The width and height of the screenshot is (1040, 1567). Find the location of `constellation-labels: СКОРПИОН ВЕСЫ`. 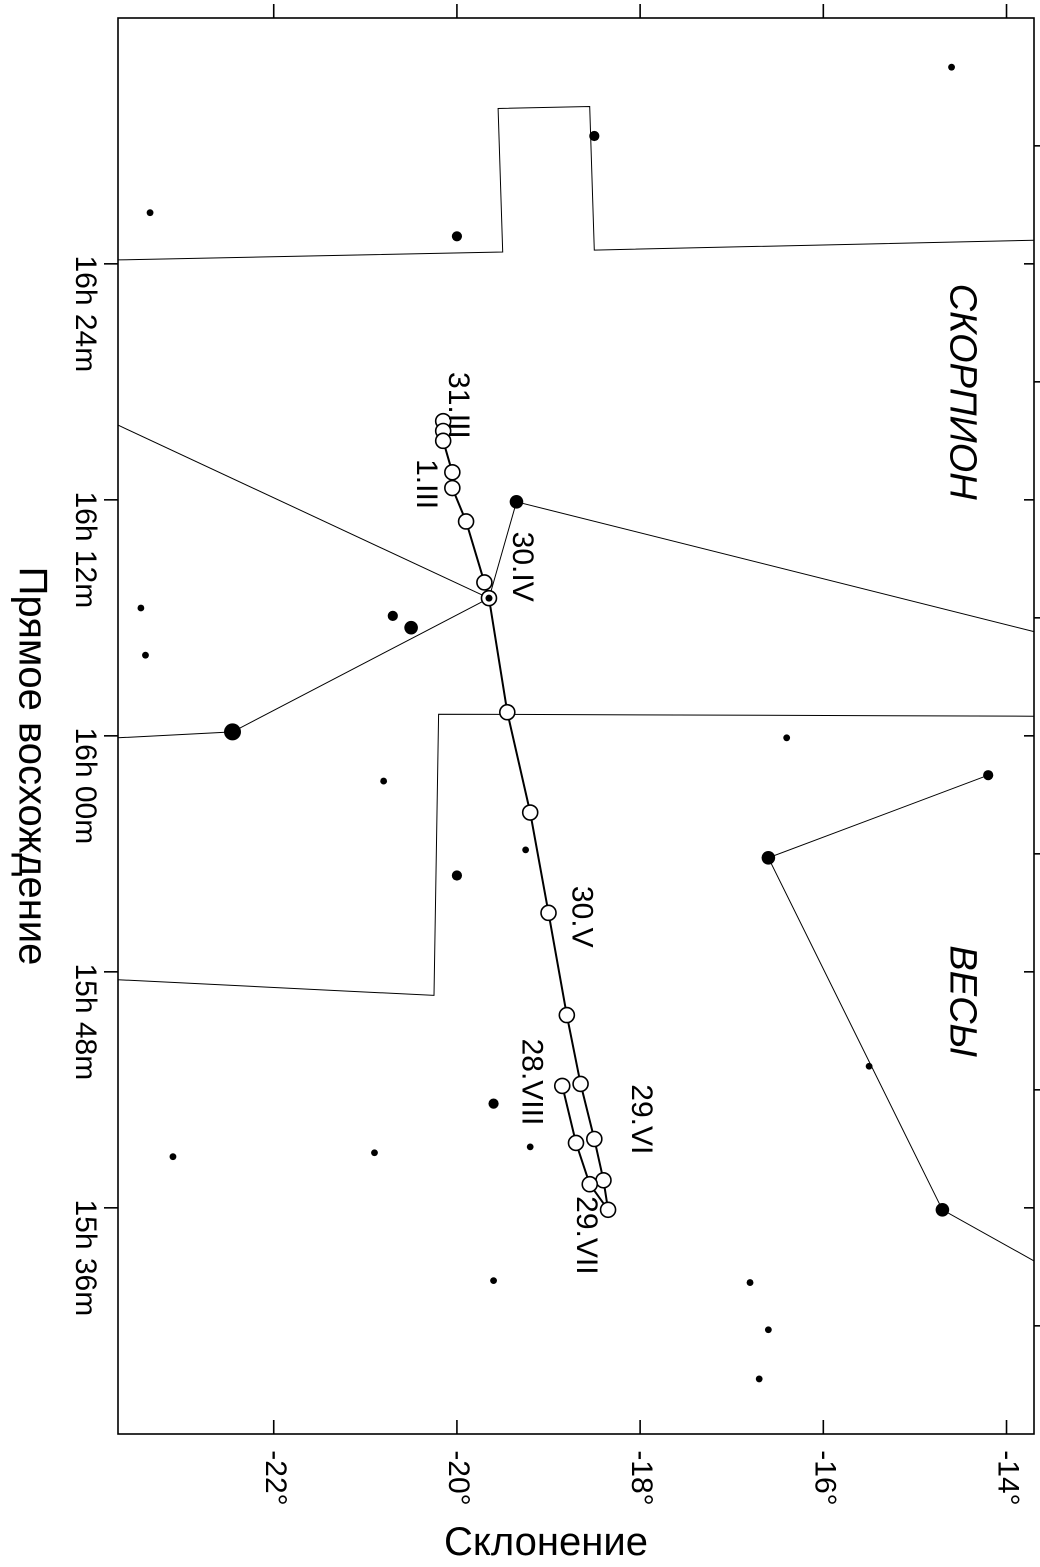

constellation-labels: СКОРПИОН ВЕСЫ is located at coordinates (963, 671).